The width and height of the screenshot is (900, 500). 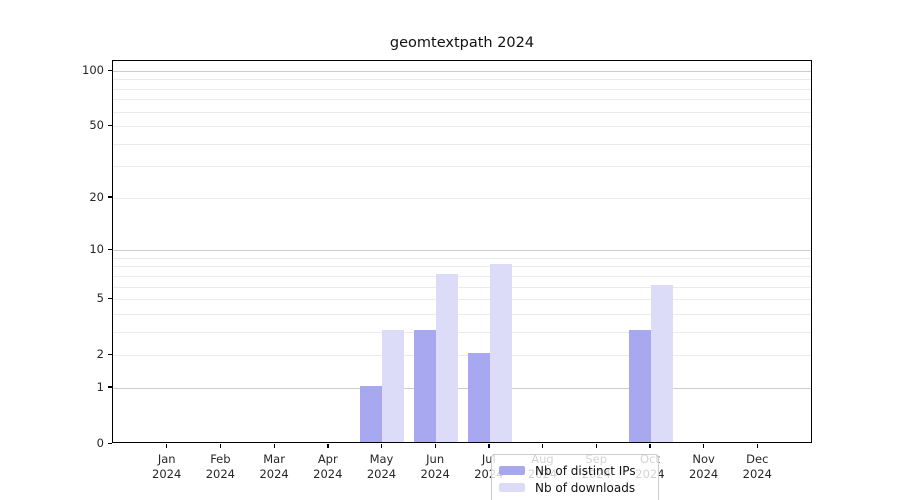 What do you see at coordinates (393, 385) in the screenshot?
I see `bar-may-downloads` at bounding box center [393, 385].